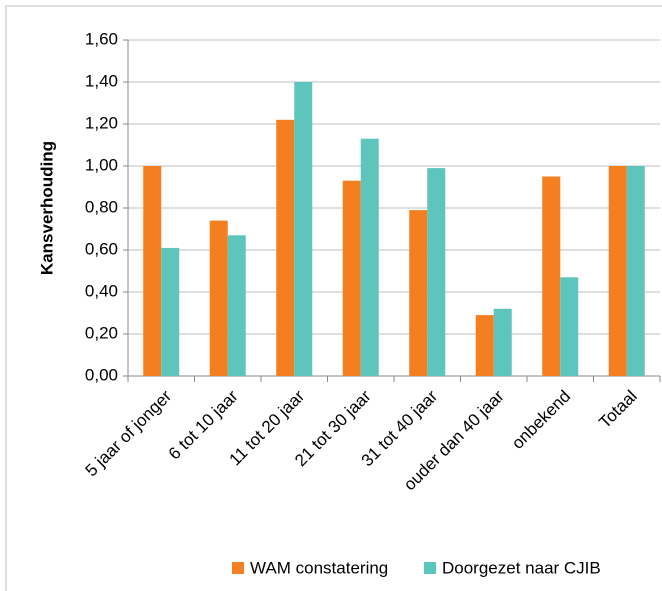 The image size is (662, 591). What do you see at coordinates (101, 122) in the screenshot?
I see `y-tick-label: 1,20` at bounding box center [101, 122].